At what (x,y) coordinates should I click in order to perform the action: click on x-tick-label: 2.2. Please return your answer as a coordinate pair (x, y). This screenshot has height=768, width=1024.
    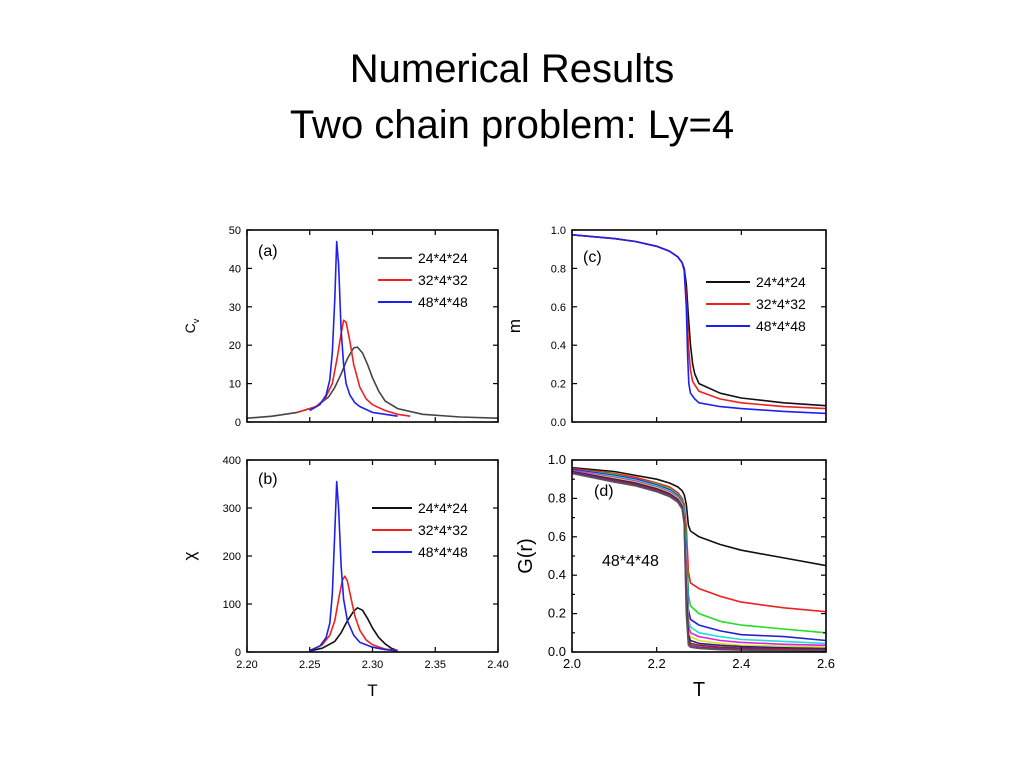
    Looking at the image, I should click on (657, 663).